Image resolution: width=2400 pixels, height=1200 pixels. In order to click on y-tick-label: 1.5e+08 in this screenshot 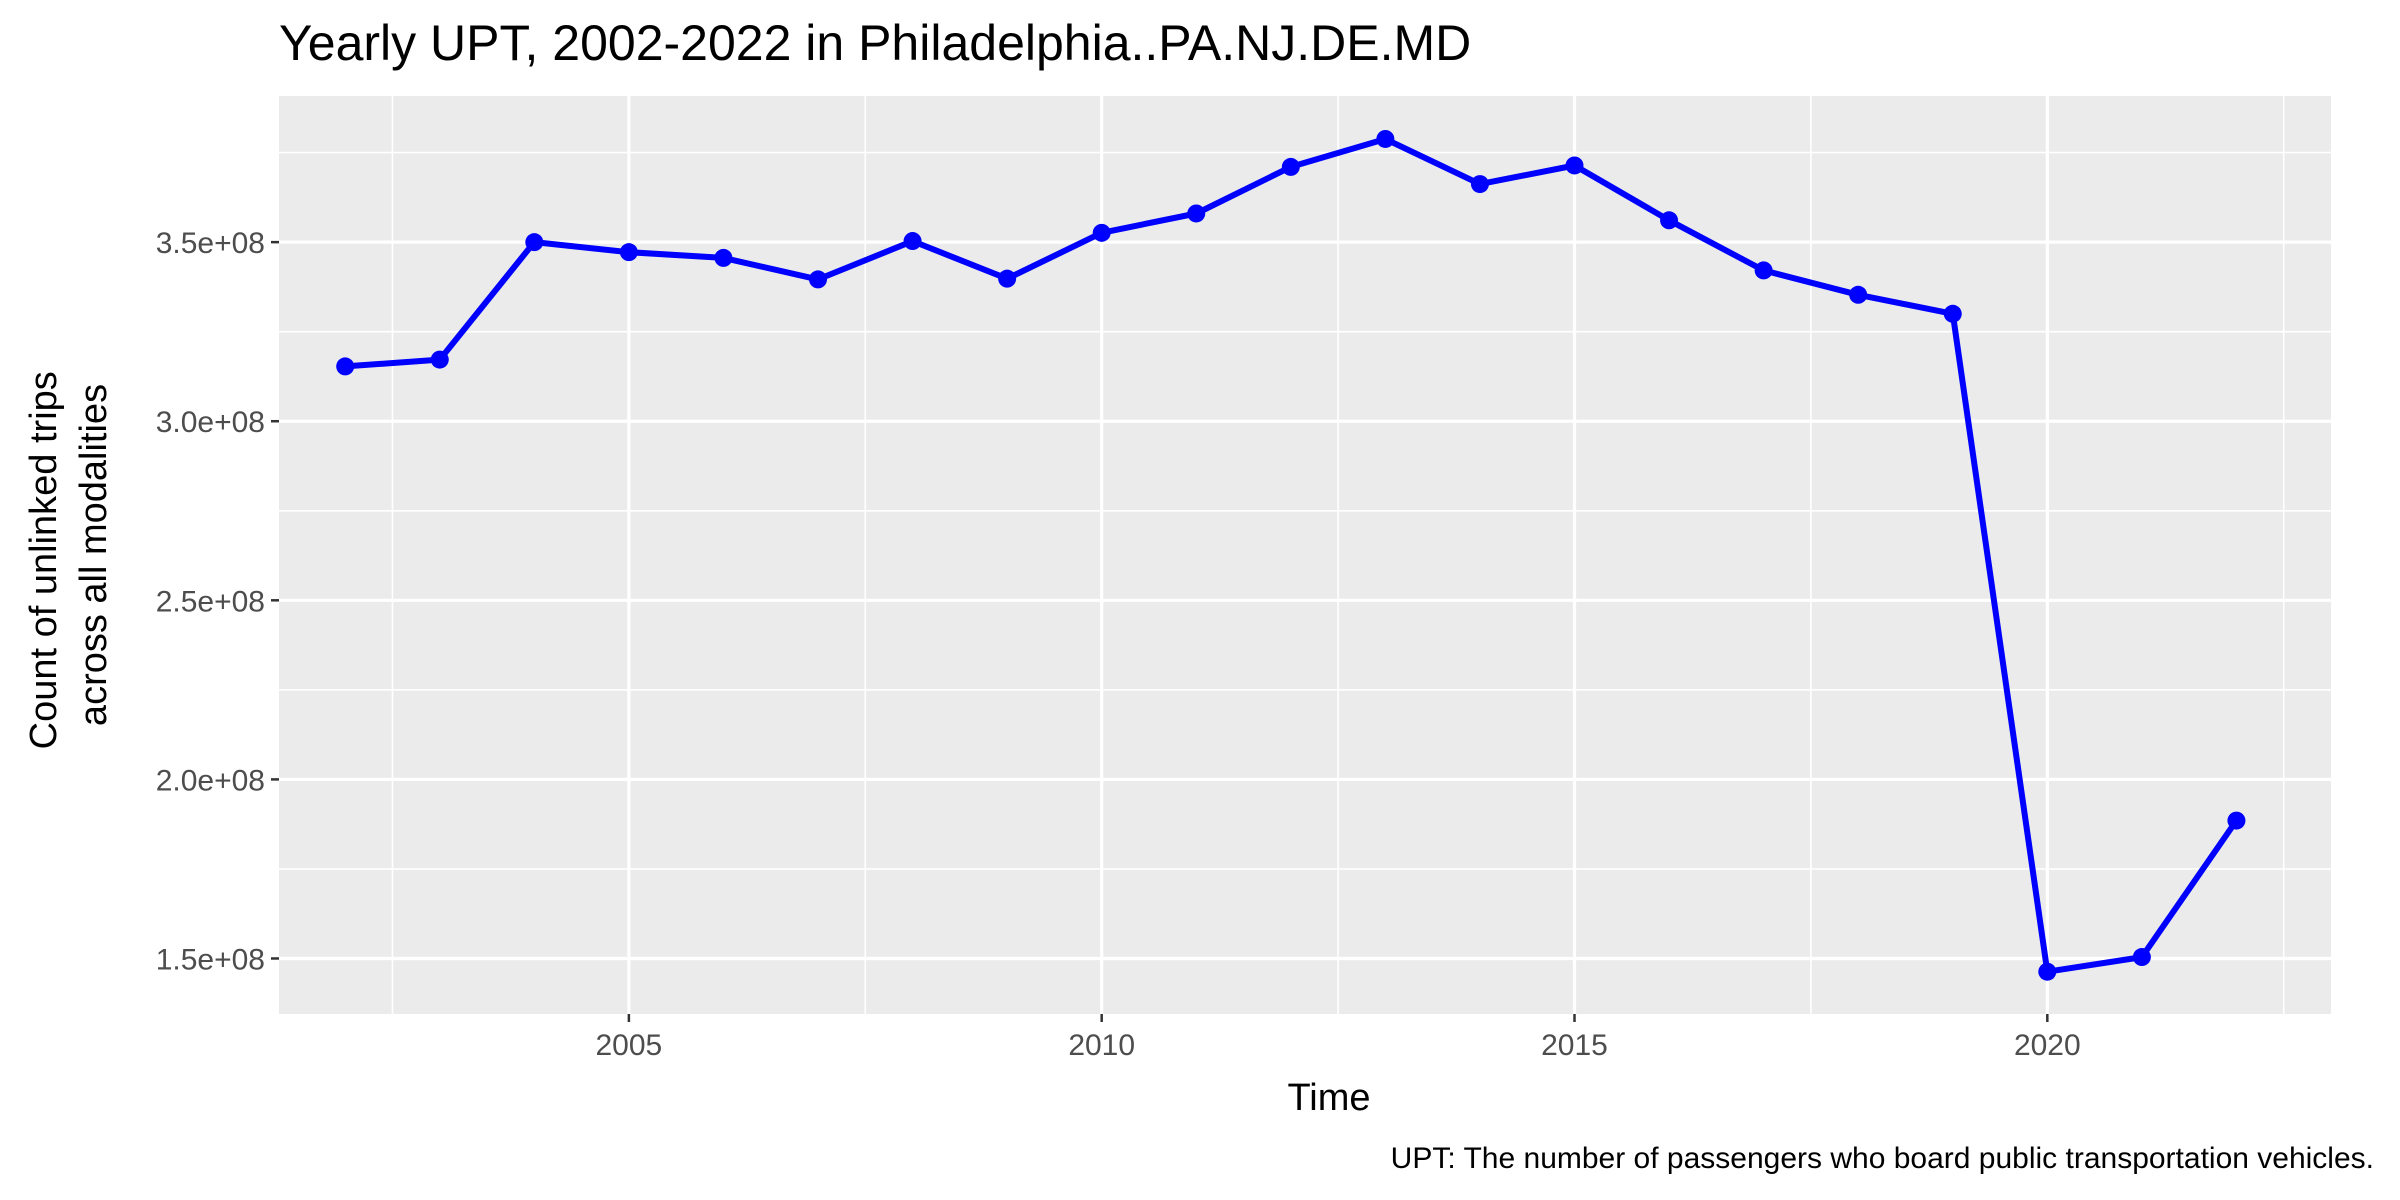, I will do `click(210, 959)`.